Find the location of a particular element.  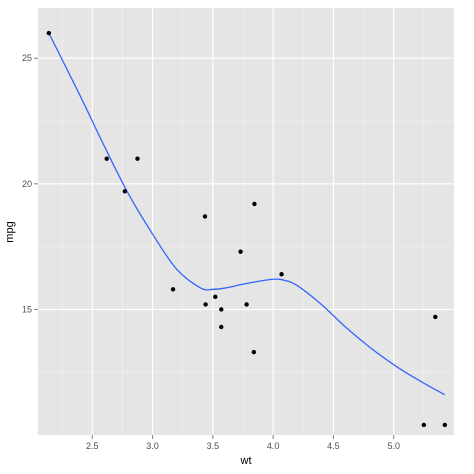

x-tick-label: 2.5 is located at coordinates (92, 446).